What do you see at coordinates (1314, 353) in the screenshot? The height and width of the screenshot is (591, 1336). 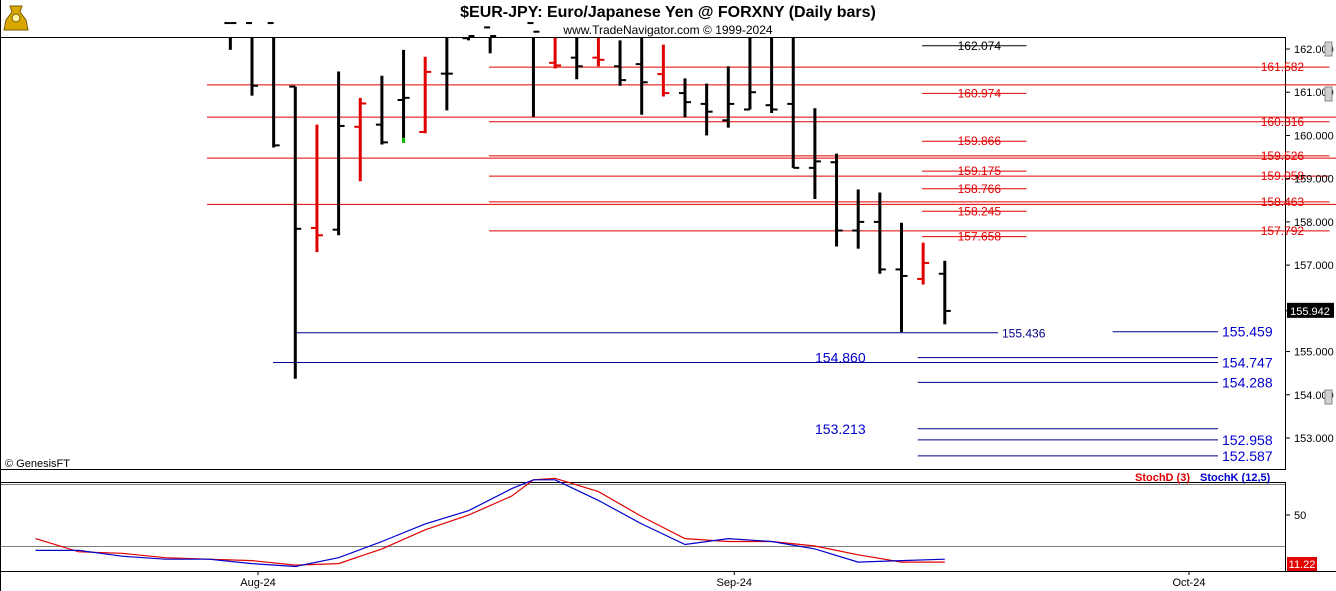 I see `y-tick-label: 155.000` at bounding box center [1314, 353].